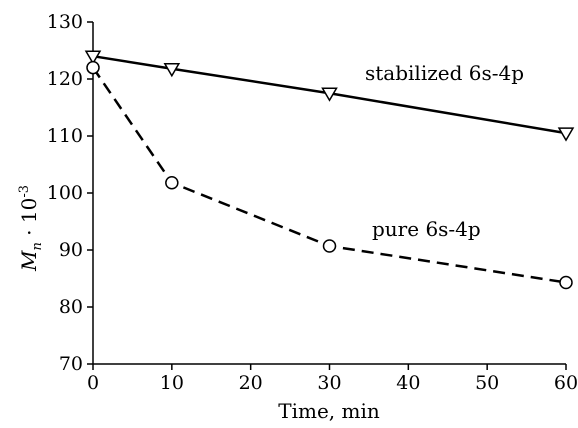 Image resolution: width=578 pixels, height=428 pixels. I want to click on x-tick-label: 60, so click(566, 383).